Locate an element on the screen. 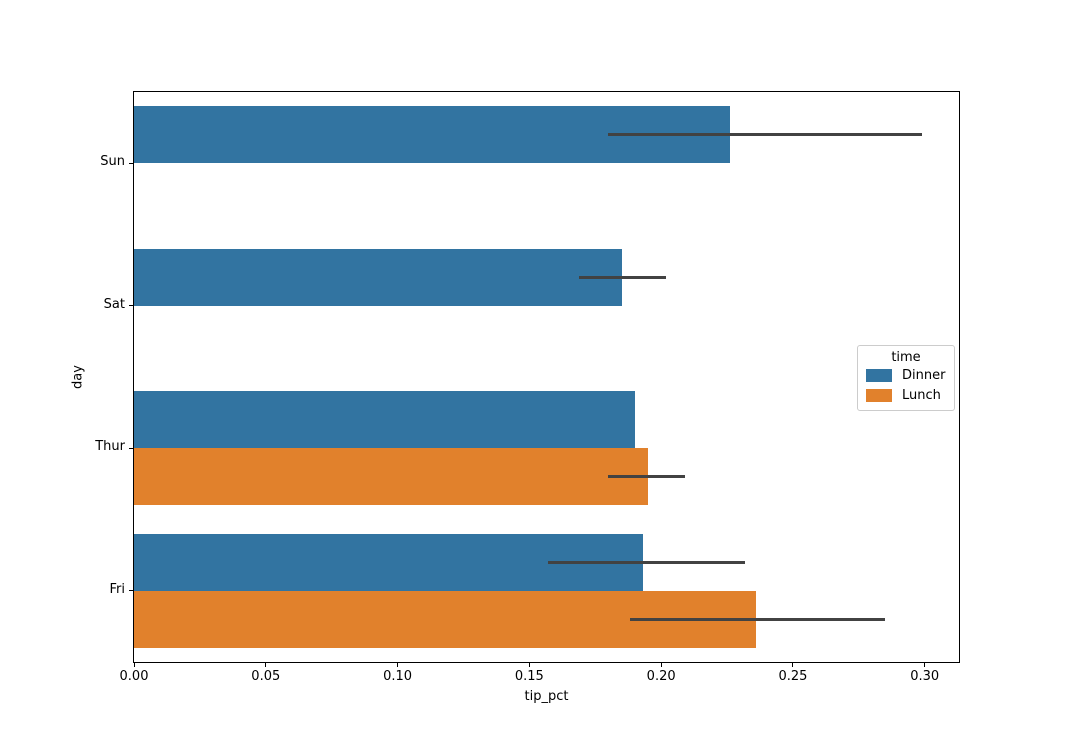 The width and height of the screenshot is (1067, 747). bar-thur-lunch is located at coordinates (391, 477).